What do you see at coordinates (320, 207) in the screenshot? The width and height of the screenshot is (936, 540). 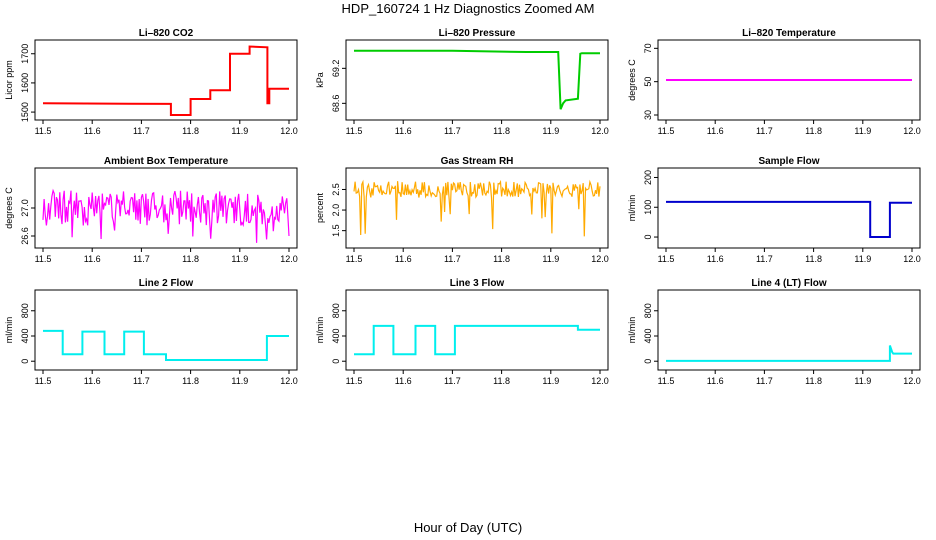 I see `y-axis-label: percent` at bounding box center [320, 207].